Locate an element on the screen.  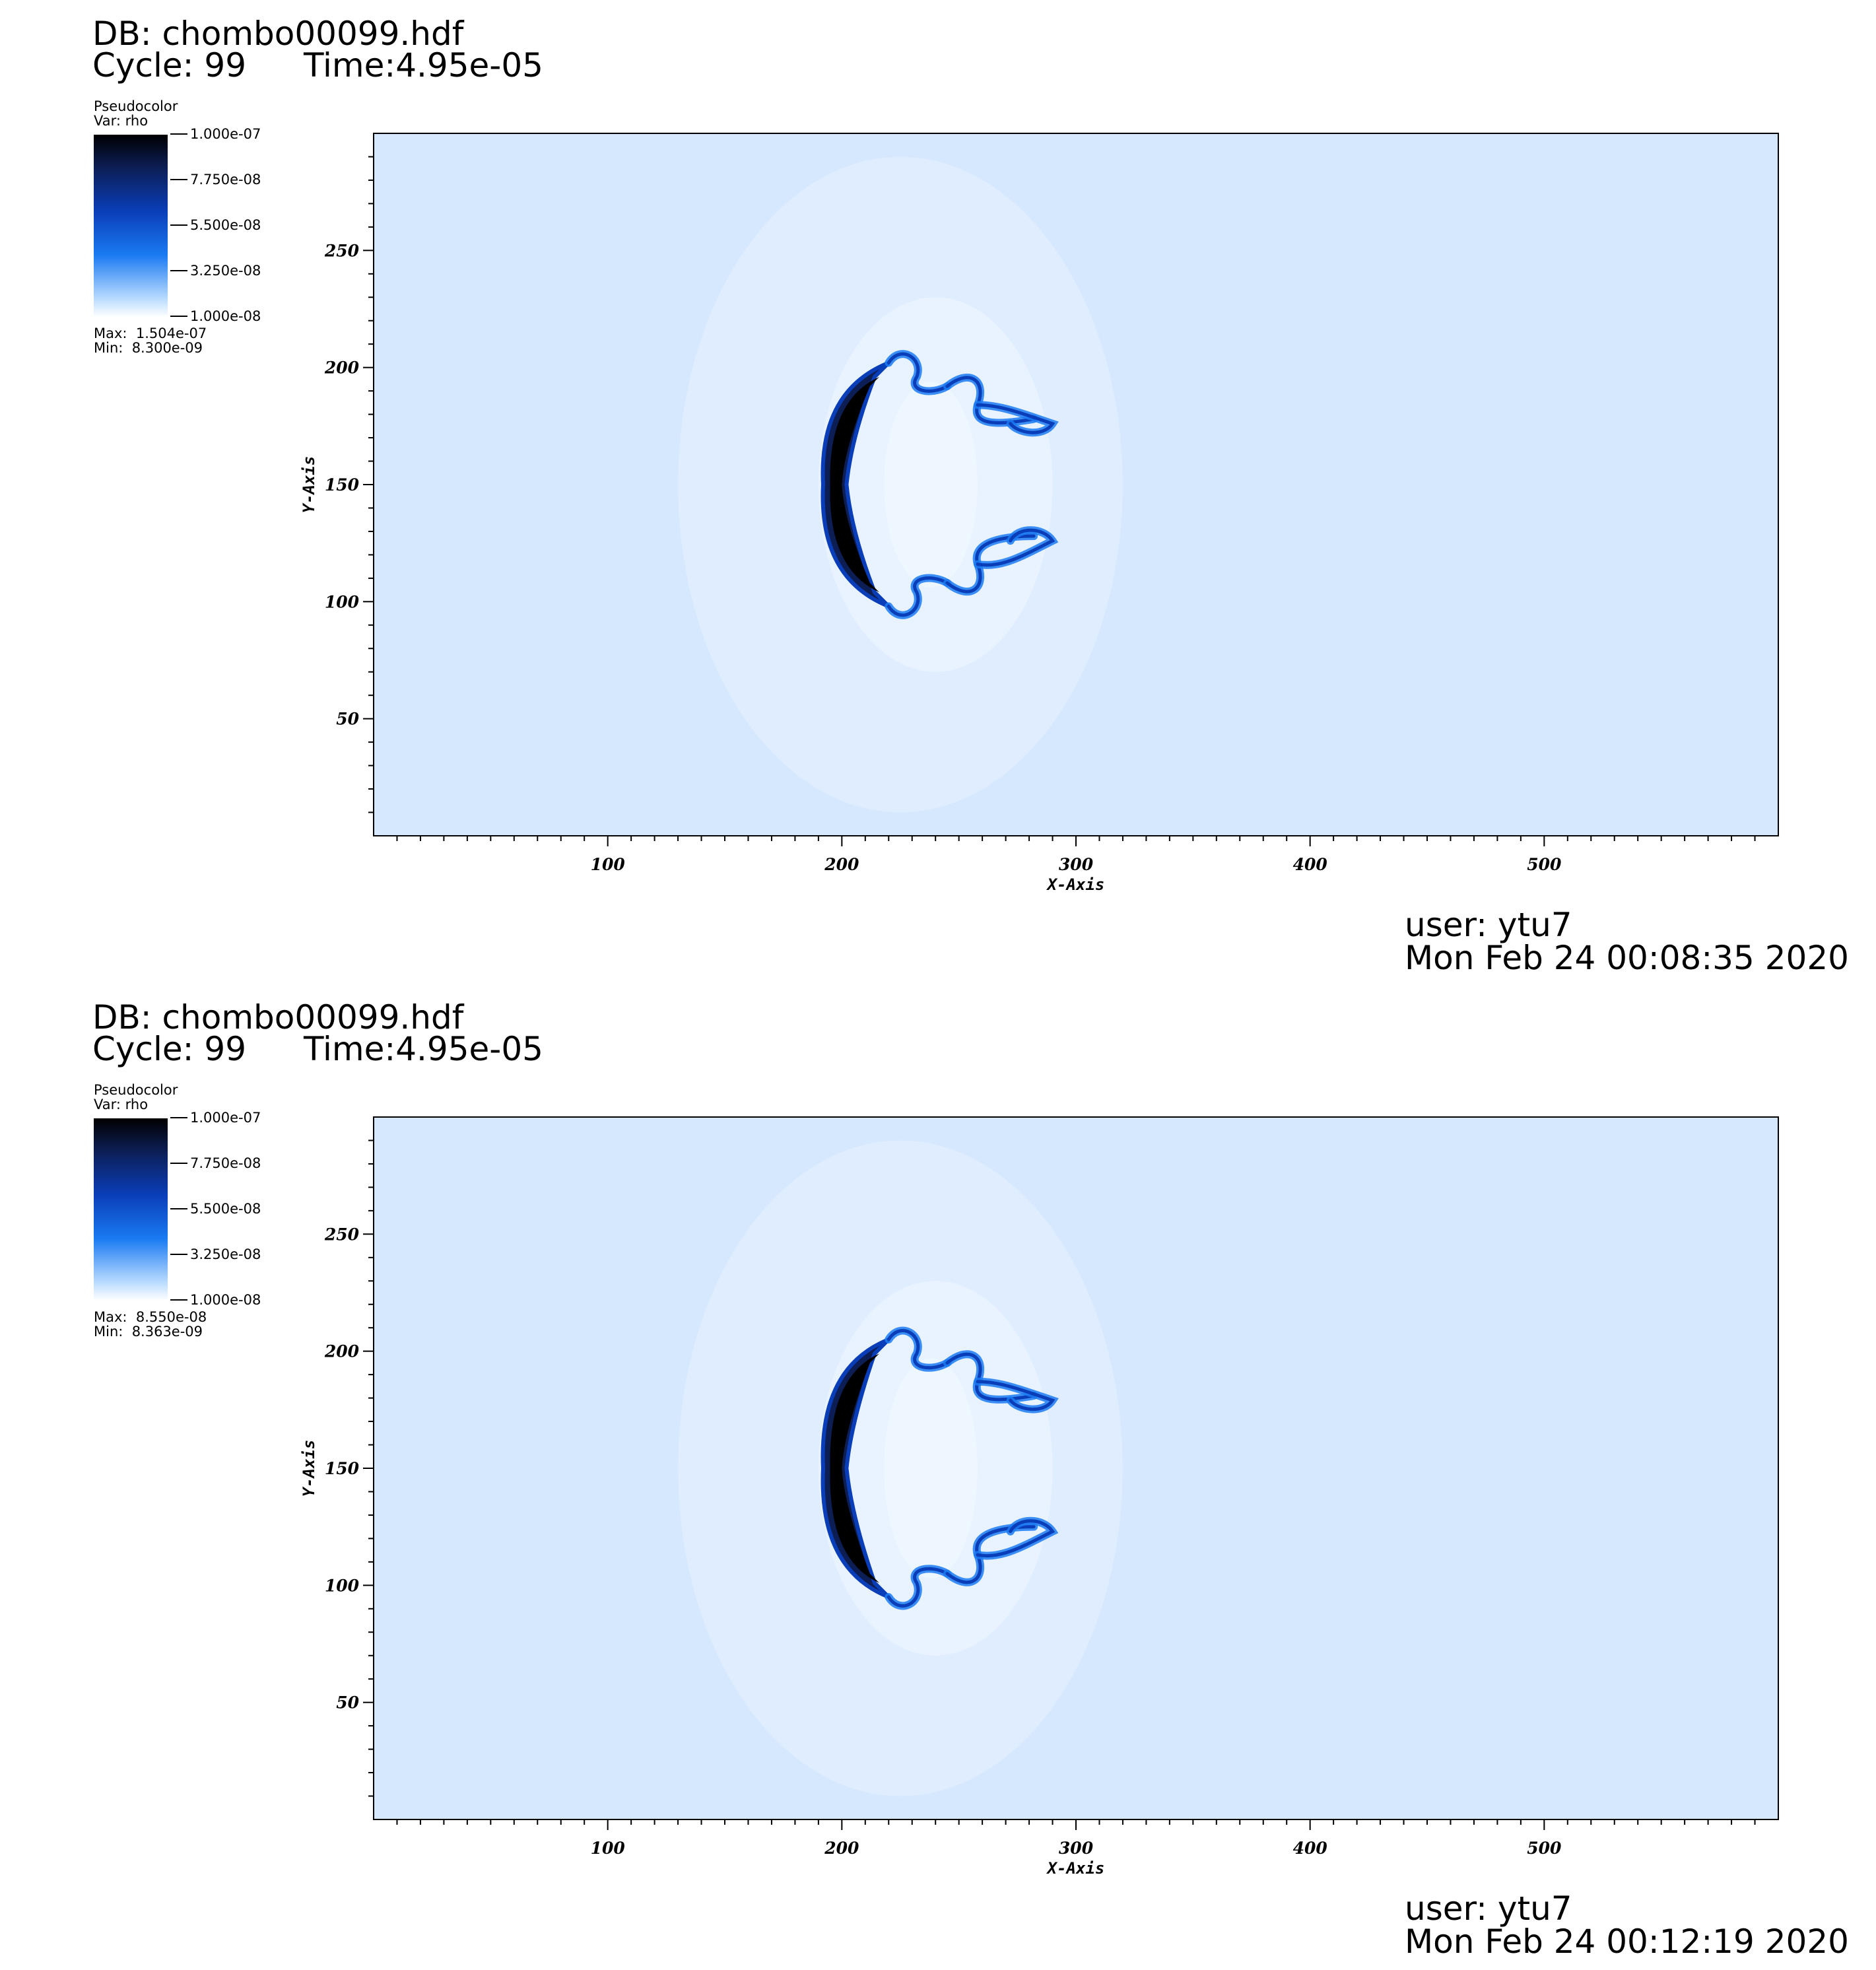
date-label: Mon Feb 24 00:12:19 2020 is located at coordinates (1627, 1942).